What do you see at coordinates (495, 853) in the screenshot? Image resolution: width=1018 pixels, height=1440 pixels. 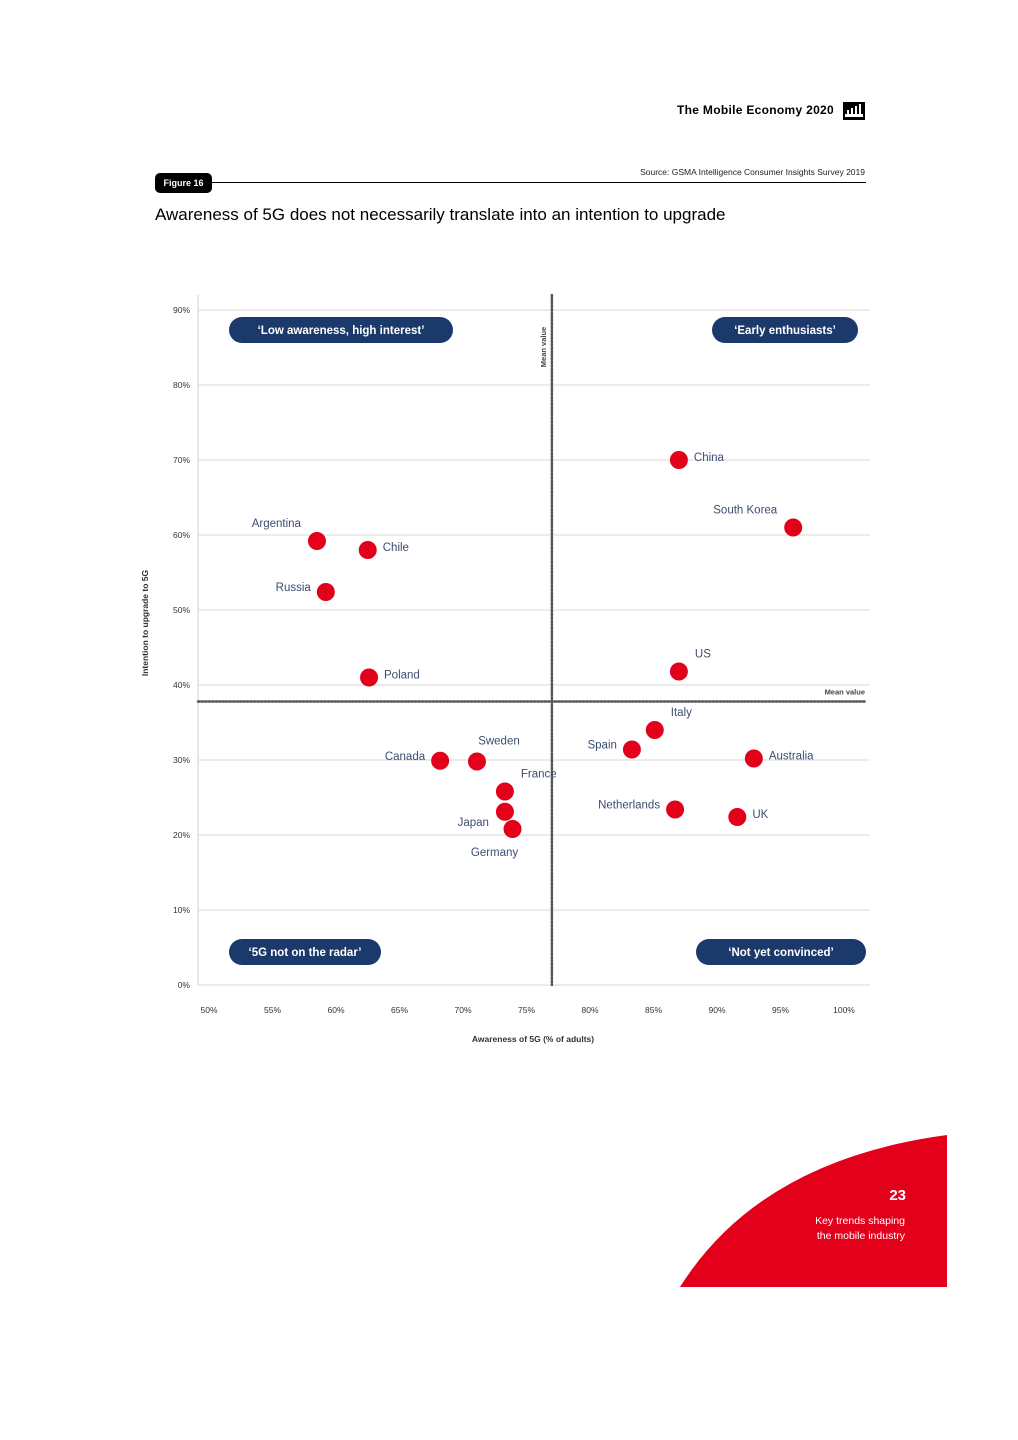 I see `point-label-germany: Germany` at bounding box center [495, 853].